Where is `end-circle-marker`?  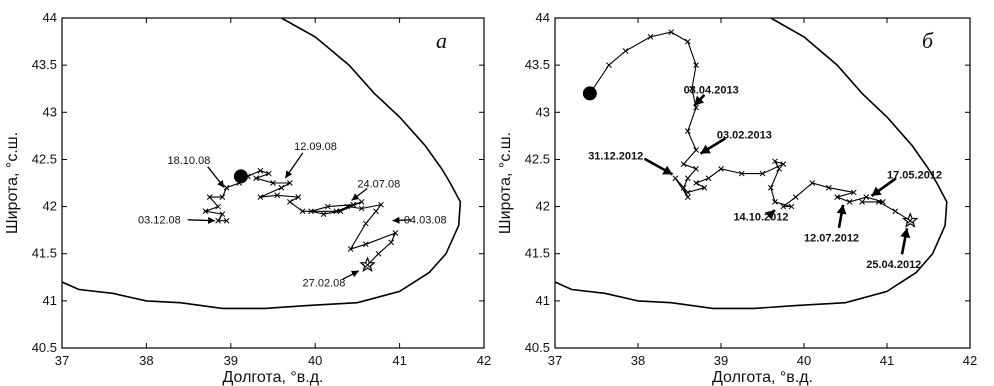
end-circle-marker is located at coordinates (589, 93).